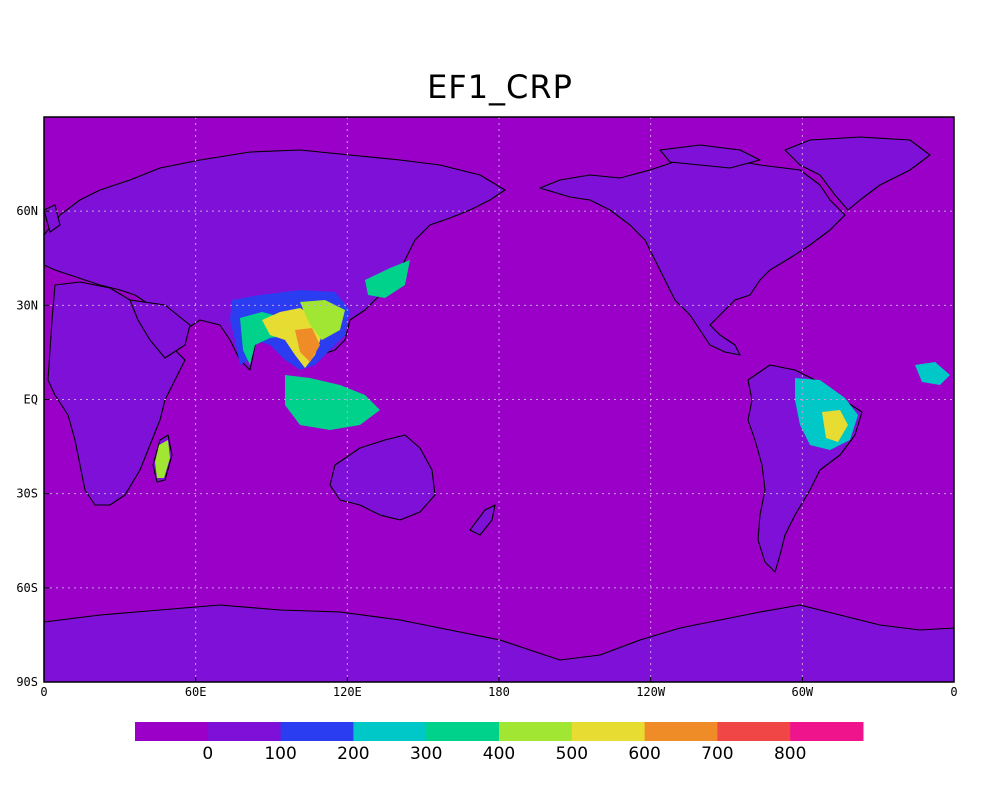  Describe the element at coordinates (27, 305) in the screenshot. I see `lat-tick-label: 30N` at that location.